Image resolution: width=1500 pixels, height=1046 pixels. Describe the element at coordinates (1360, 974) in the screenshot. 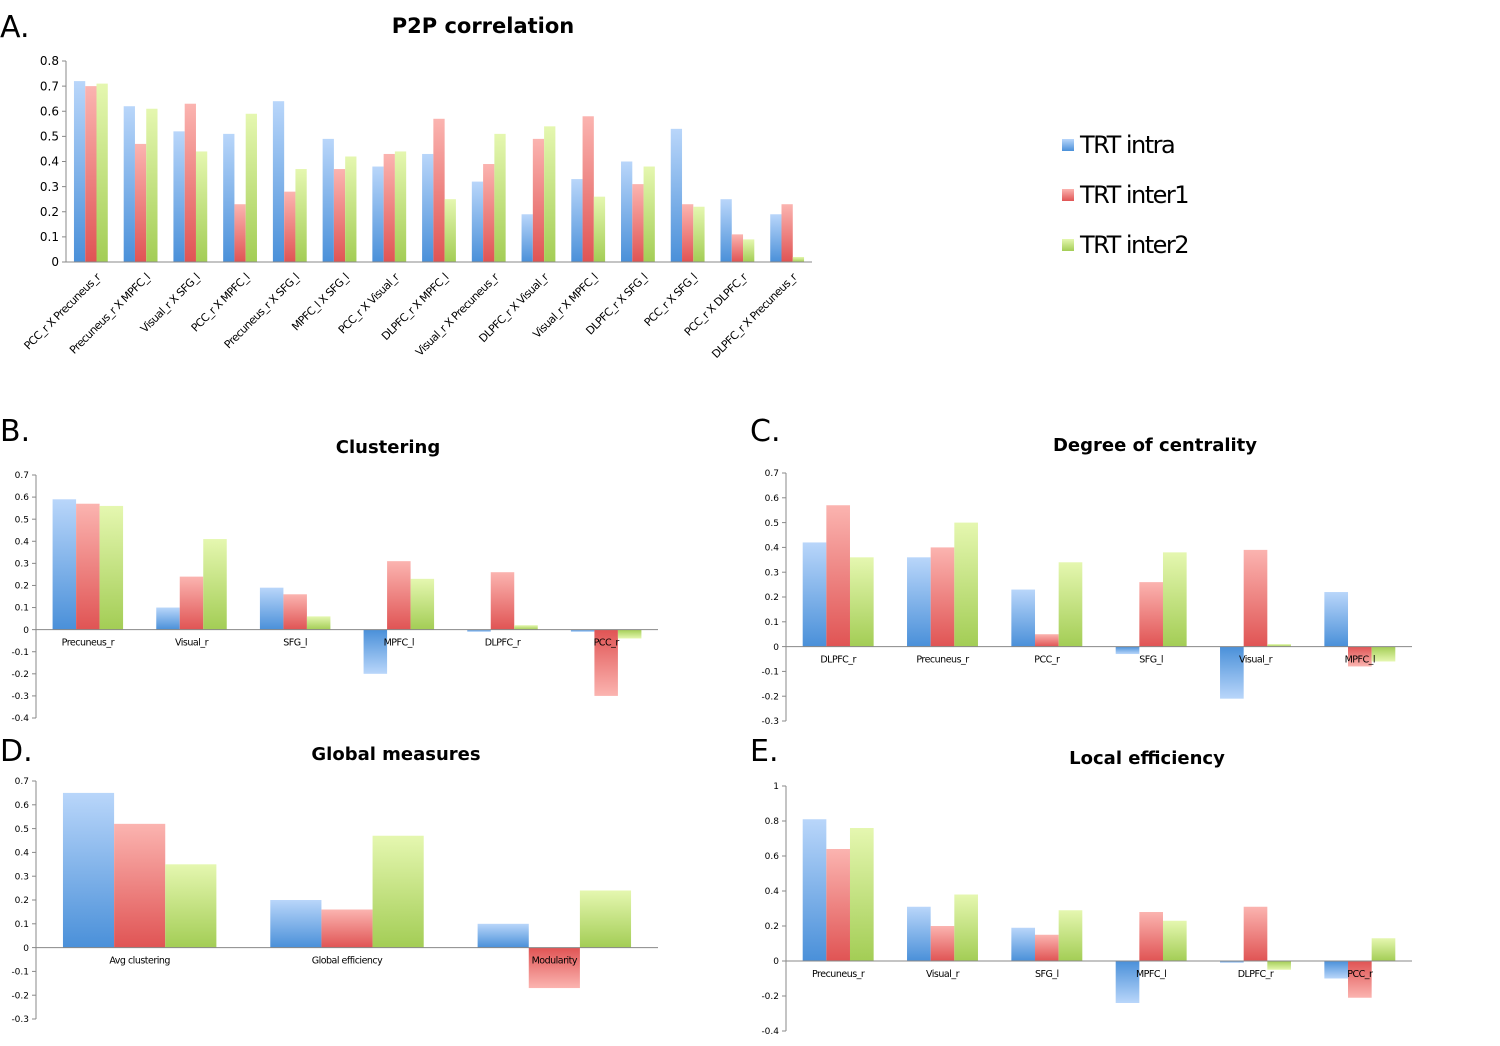

I see `x-category-label-E: PCC_r` at that location.